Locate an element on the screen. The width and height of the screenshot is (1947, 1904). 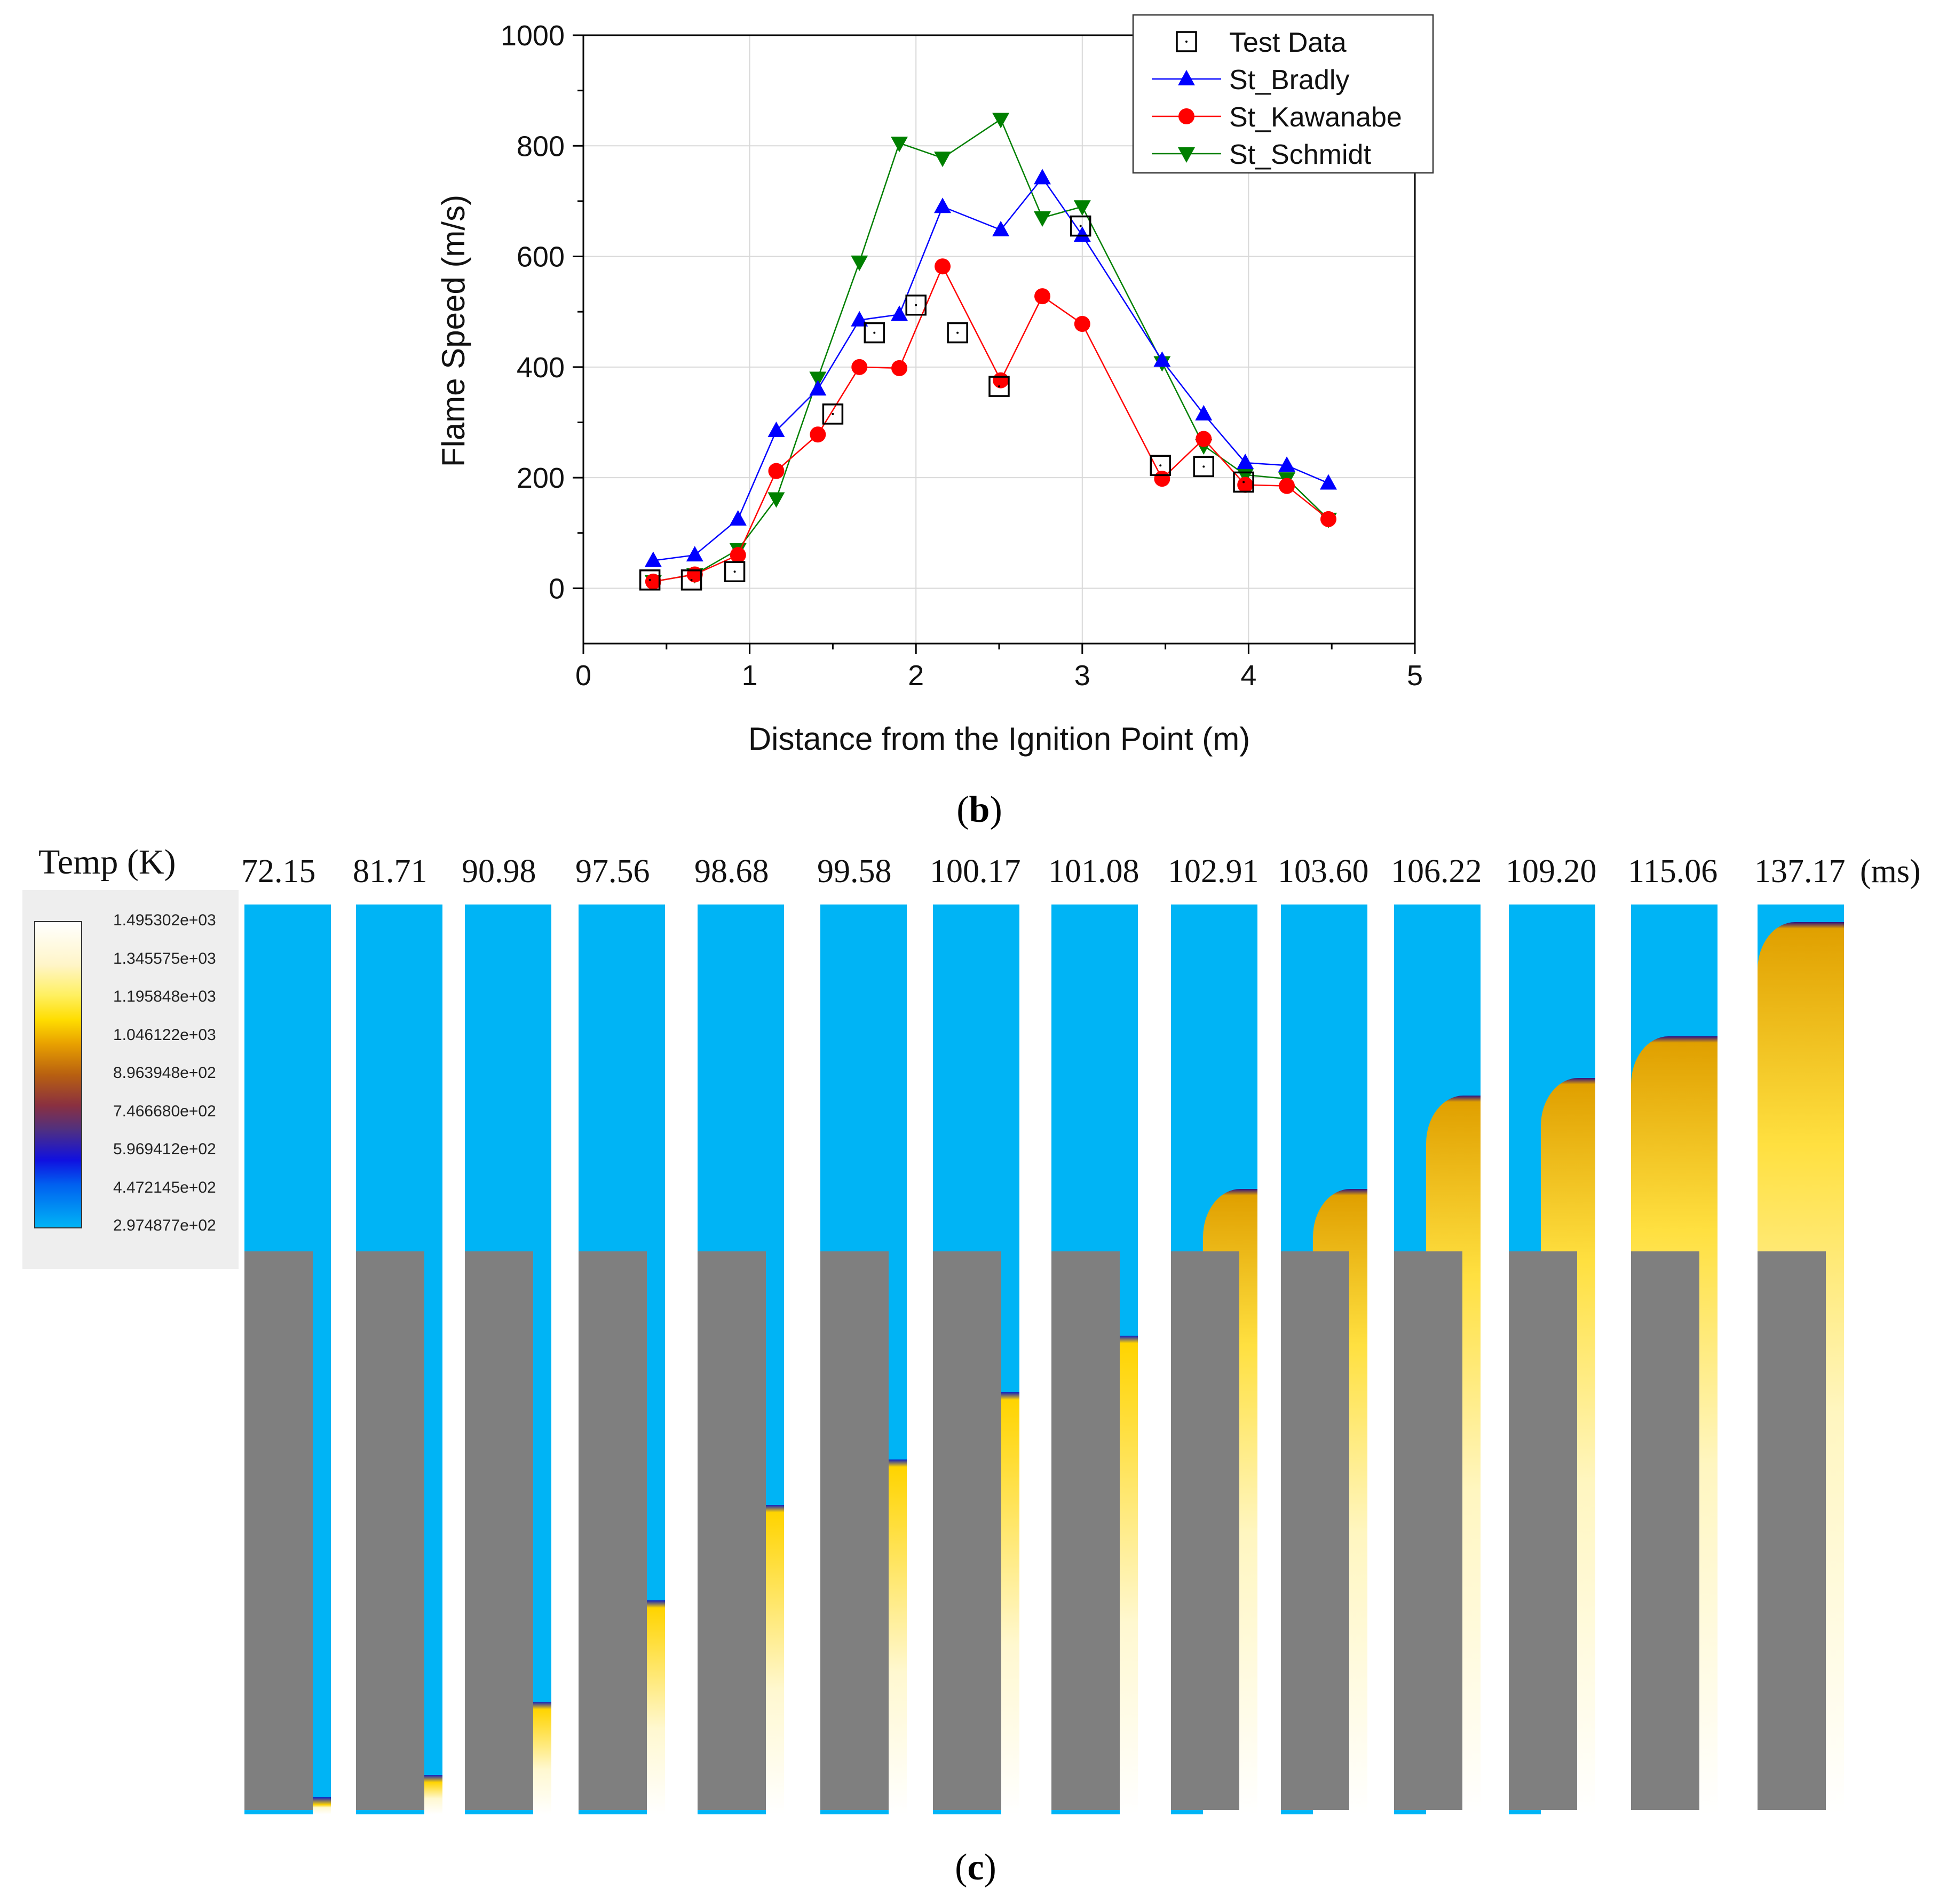
y-axis-label: Flame Speed (m/s) is located at coordinates (453, 331).